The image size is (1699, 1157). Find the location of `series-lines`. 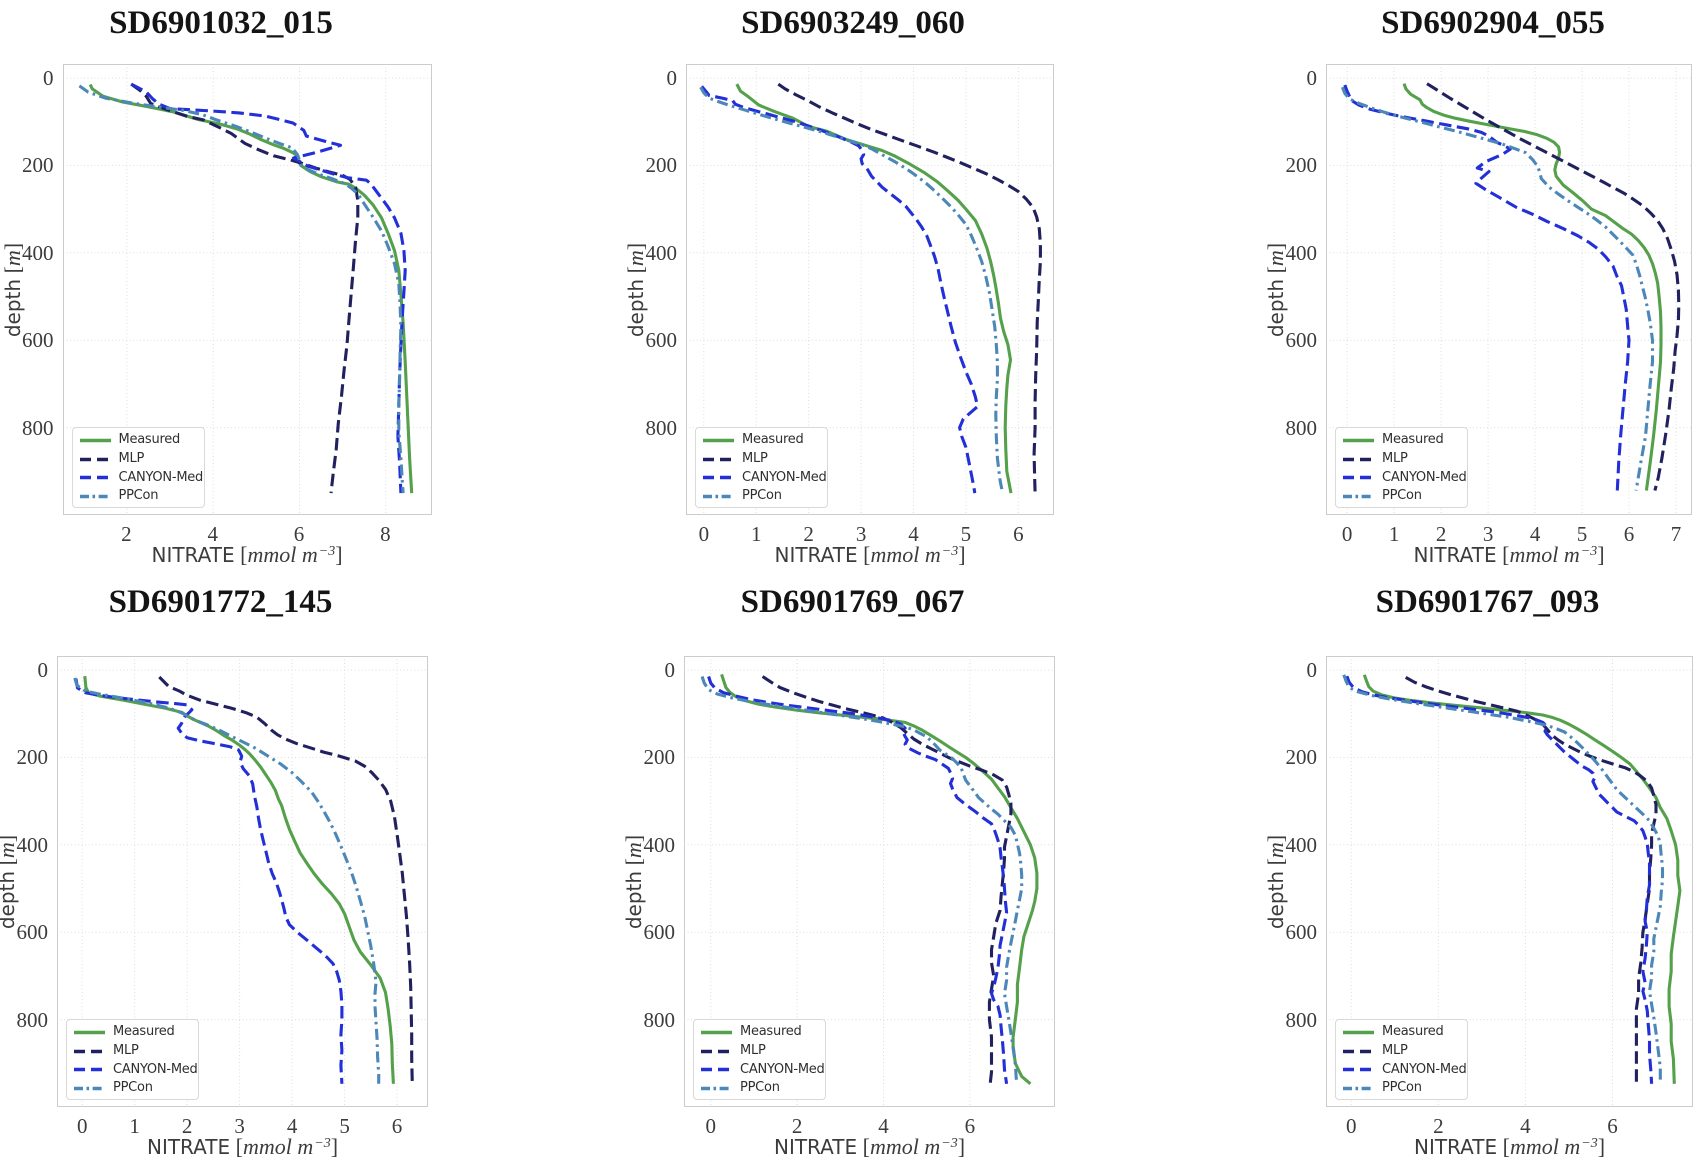

series-lines is located at coordinates (245, 288).